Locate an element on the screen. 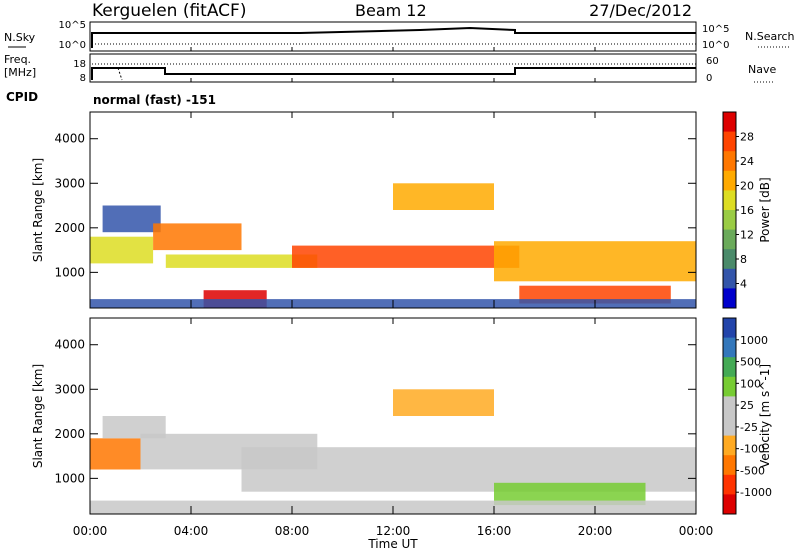 The height and width of the screenshot is (554, 800). velocity-colorbar-tick-3: 25 is located at coordinates (747, 405).